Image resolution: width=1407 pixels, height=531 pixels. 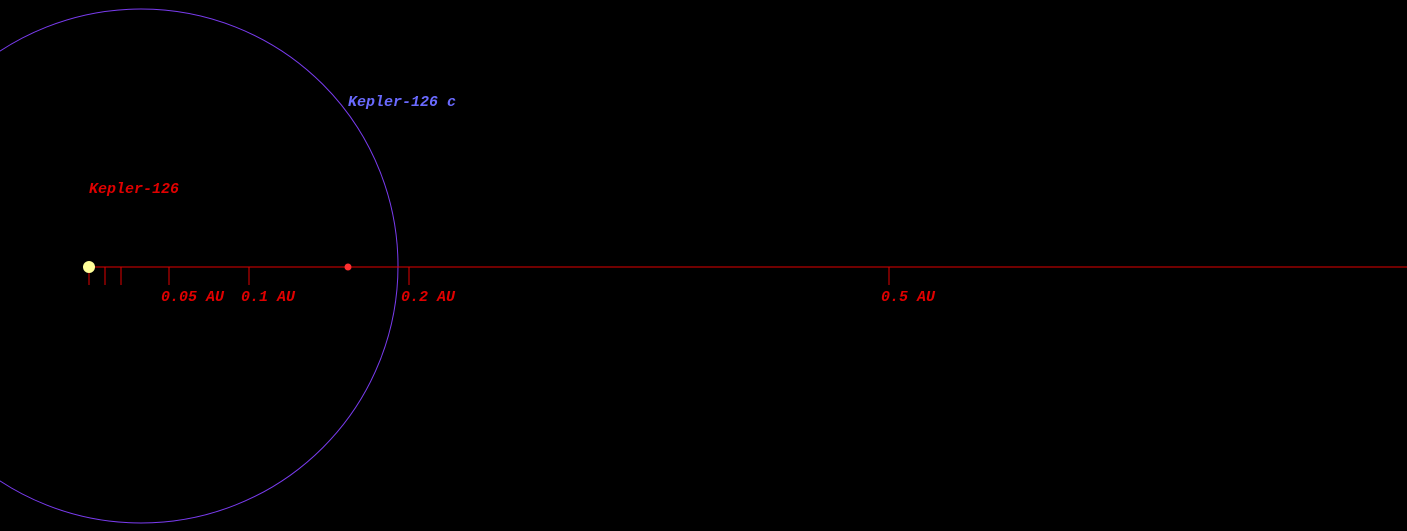 I want to click on tick-label: 0.05 AU, so click(x=193, y=297).